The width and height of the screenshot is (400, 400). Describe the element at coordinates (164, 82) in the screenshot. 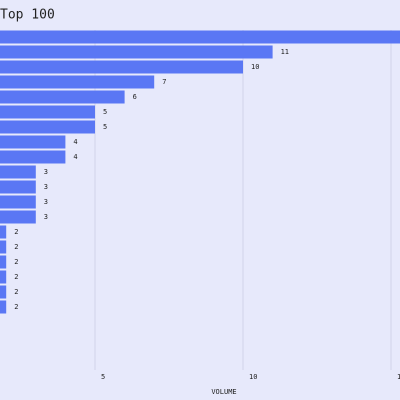

I see `data-label: 7` at that location.